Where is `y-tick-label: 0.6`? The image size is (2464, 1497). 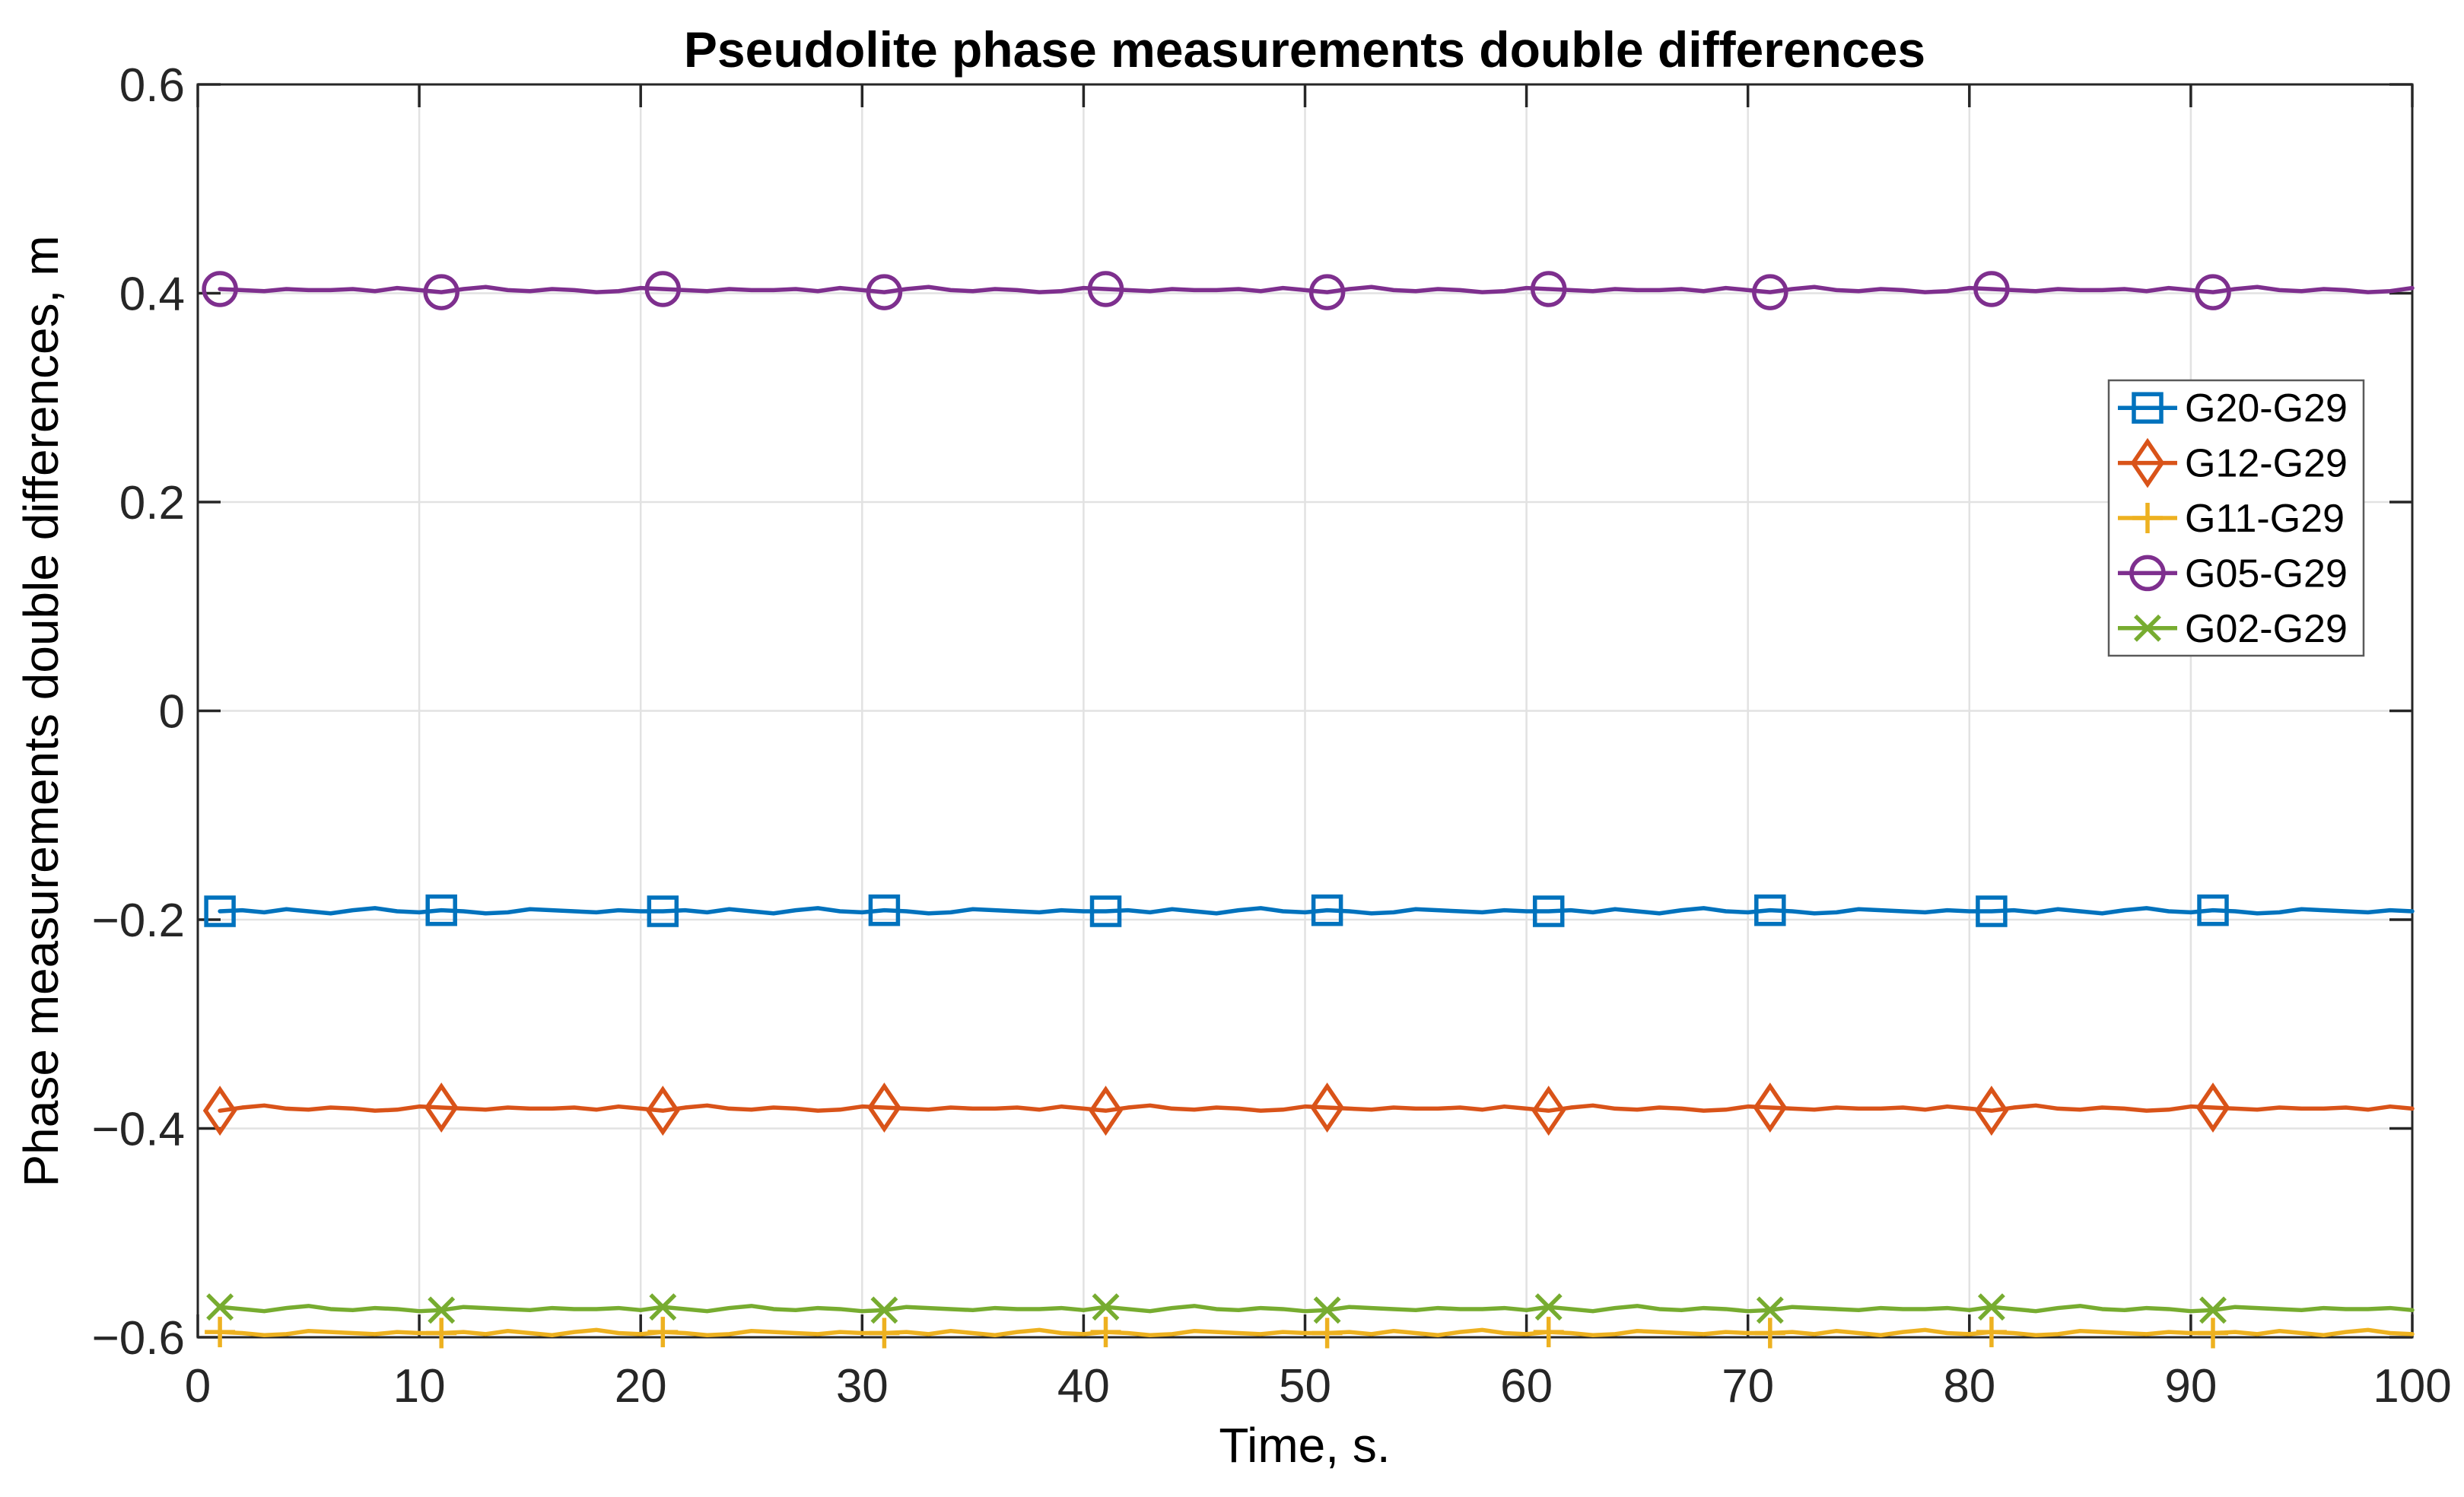 y-tick-label: 0.6 is located at coordinates (152, 85).